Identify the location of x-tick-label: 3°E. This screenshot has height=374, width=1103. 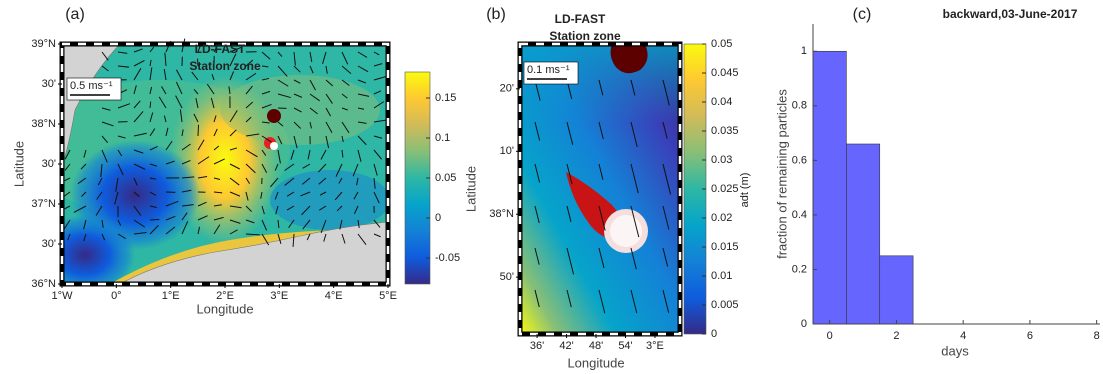
(655, 346).